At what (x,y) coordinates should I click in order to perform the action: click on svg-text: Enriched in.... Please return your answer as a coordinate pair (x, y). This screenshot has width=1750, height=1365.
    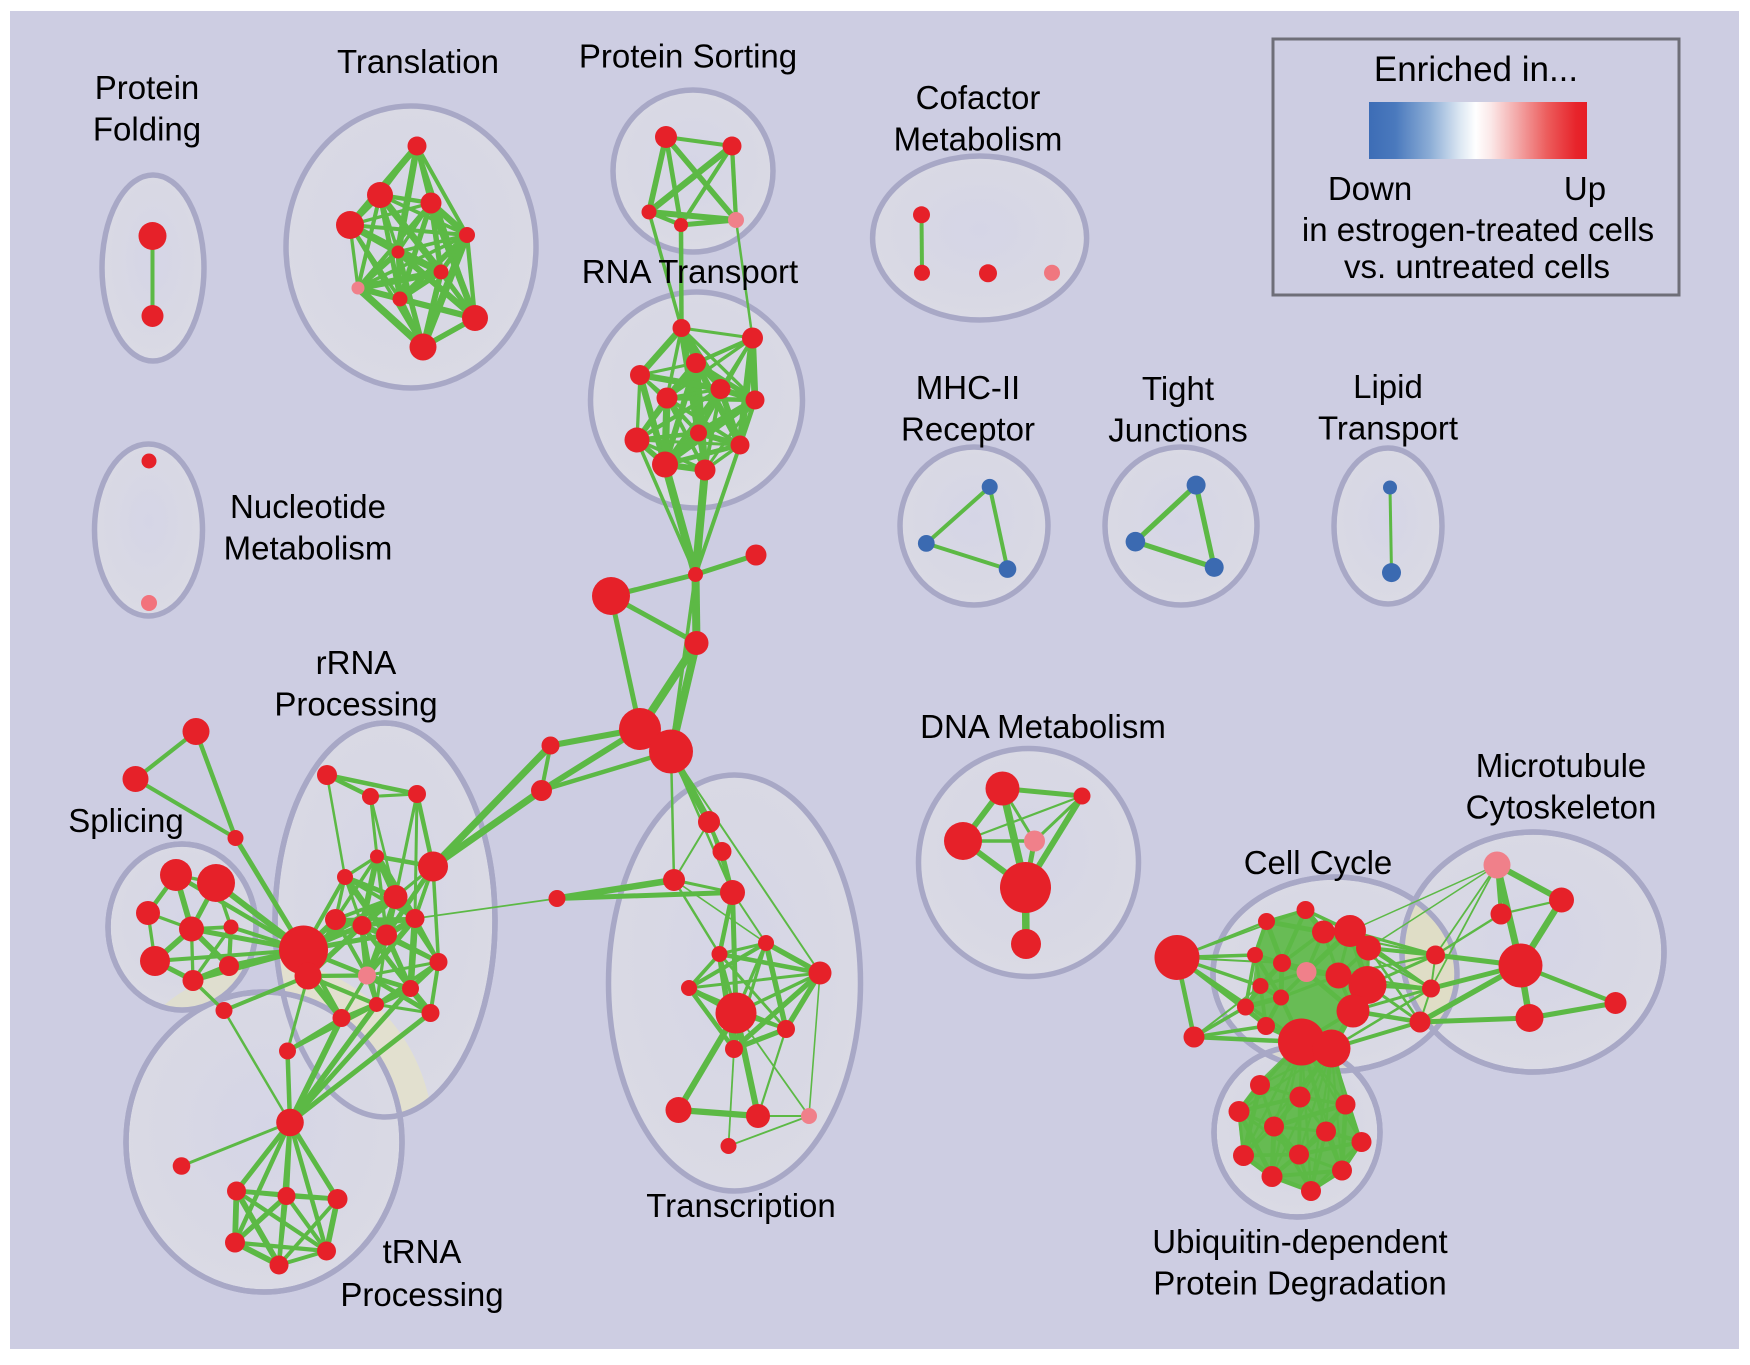
    Looking at the image, I should click on (1476, 69).